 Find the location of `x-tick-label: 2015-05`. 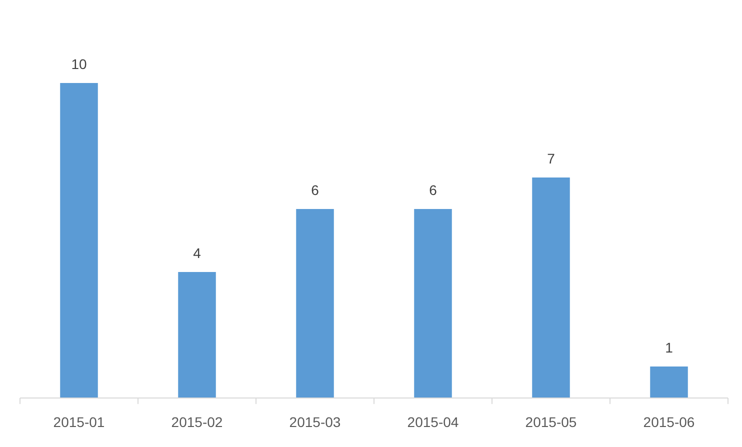

x-tick-label: 2015-05 is located at coordinates (551, 422).